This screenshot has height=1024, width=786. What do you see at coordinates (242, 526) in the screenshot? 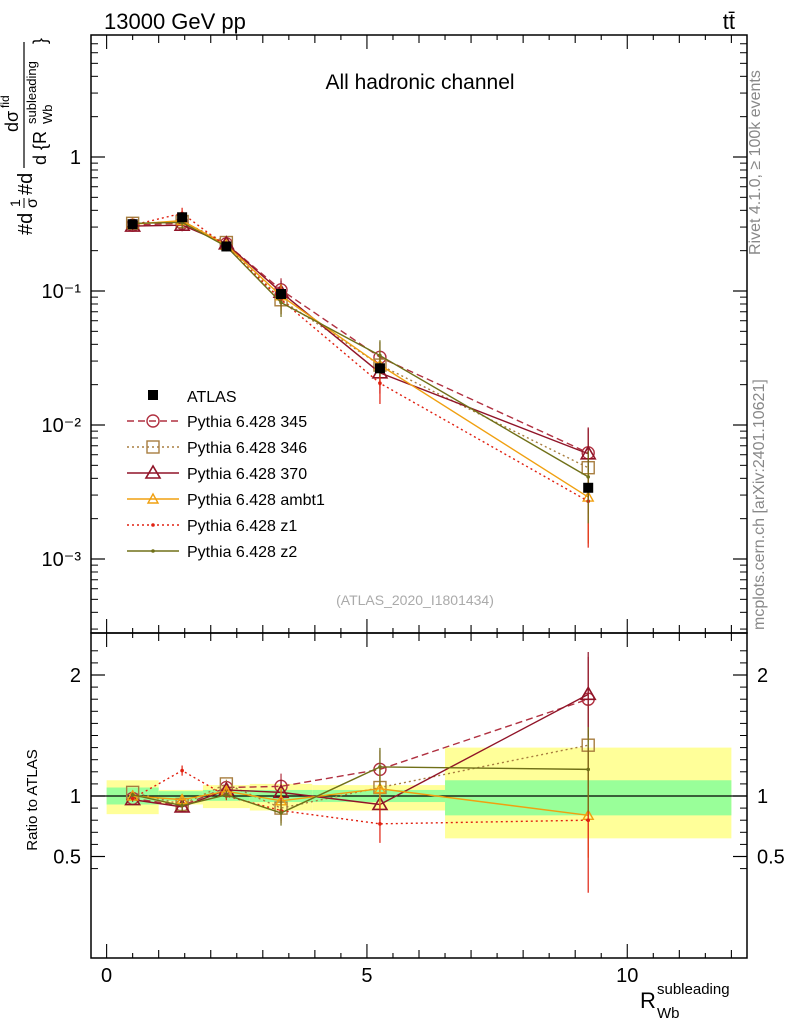
I see `legend-label: Pythia 6.428 z1` at bounding box center [242, 526].